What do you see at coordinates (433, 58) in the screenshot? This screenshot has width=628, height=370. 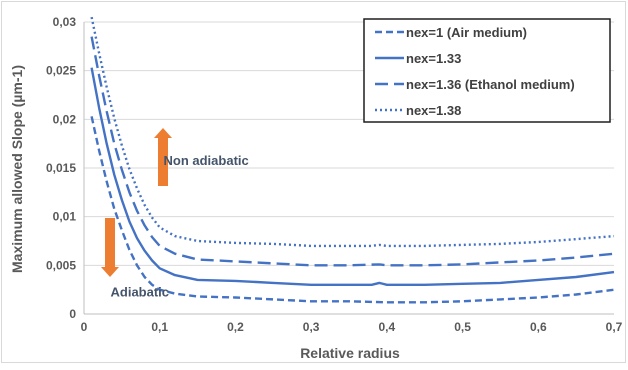 I see `legend-label-2: nex=1.33` at bounding box center [433, 58].